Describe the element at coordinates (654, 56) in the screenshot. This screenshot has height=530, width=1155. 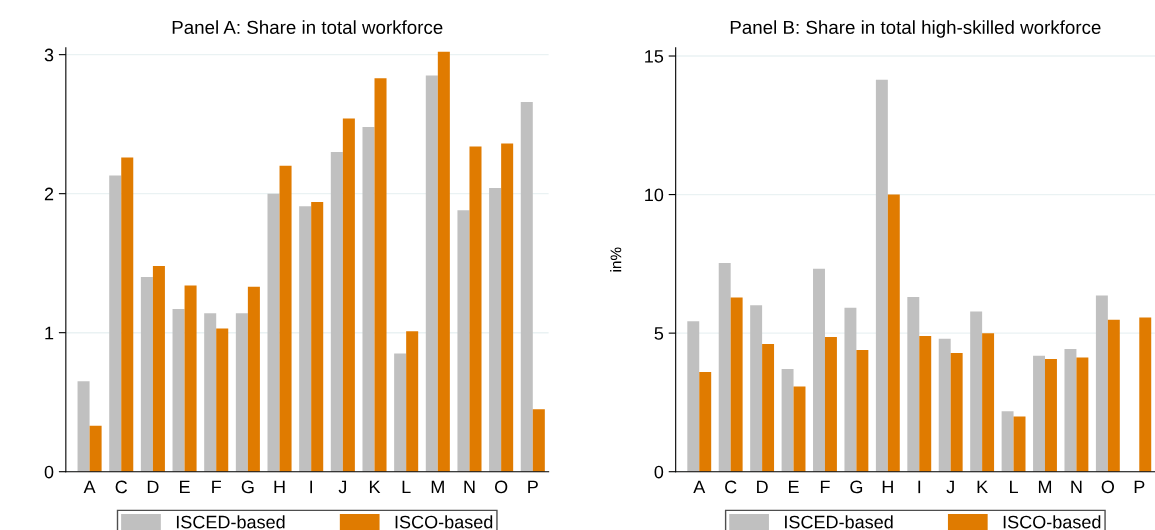
I see `y-tick-label: 15` at that location.